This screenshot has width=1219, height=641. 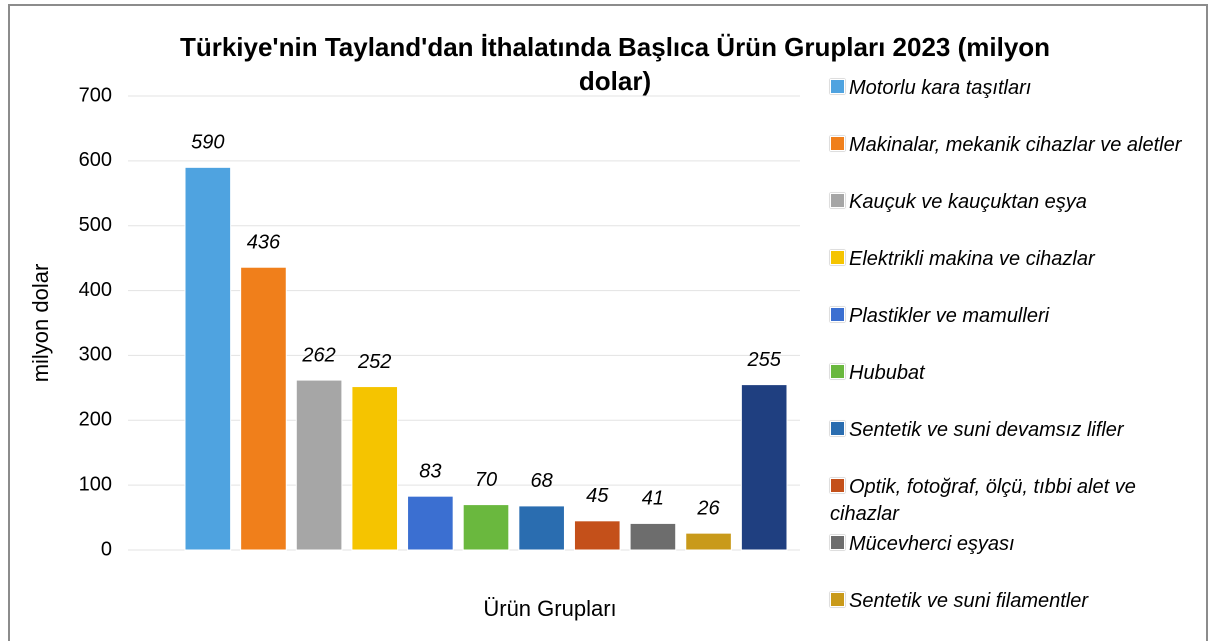 What do you see at coordinates (95, 290) in the screenshot?
I see `y-tick-label: 400` at bounding box center [95, 290].